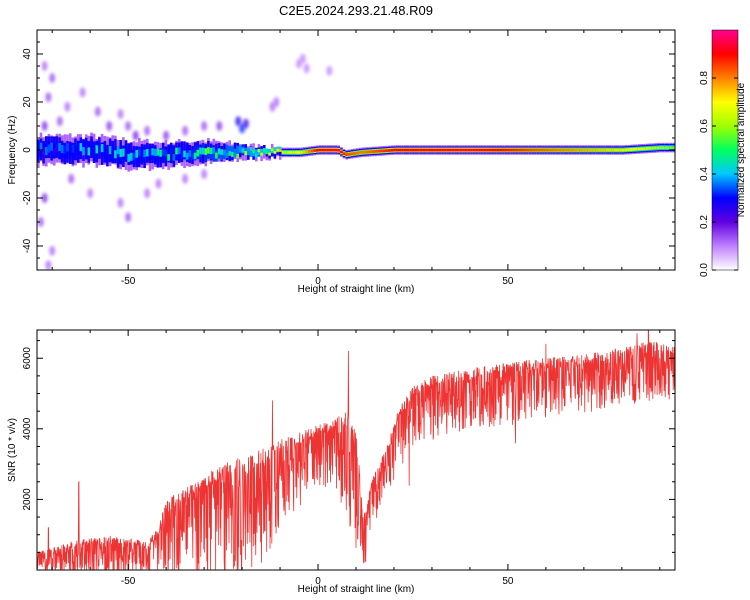  What do you see at coordinates (725, 150) in the screenshot?
I see `colorbar-frame` at bounding box center [725, 150].